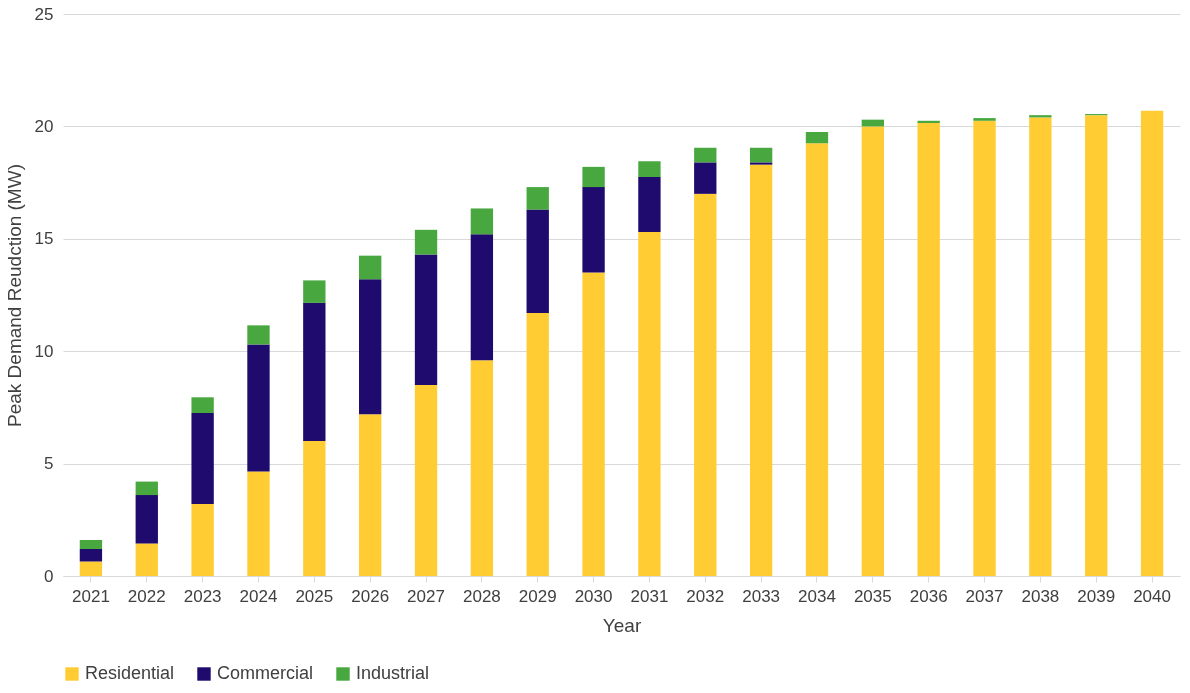 The width and height of the screenshot is (1190, 693). Describe the element at coordinates (202, 596) in the screenshot. I see `x-tick-label: 2023` at that location.